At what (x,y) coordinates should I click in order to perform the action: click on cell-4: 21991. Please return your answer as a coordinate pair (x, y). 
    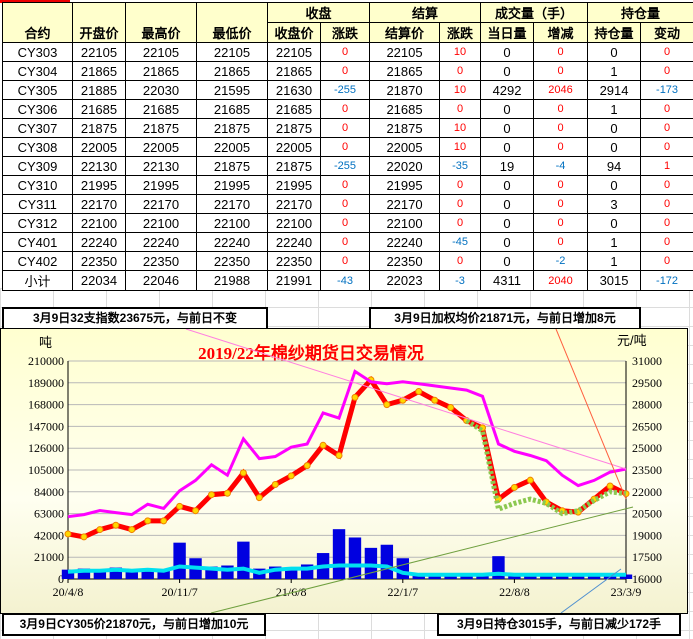
    Looking at the image, I should click on (294, 280).